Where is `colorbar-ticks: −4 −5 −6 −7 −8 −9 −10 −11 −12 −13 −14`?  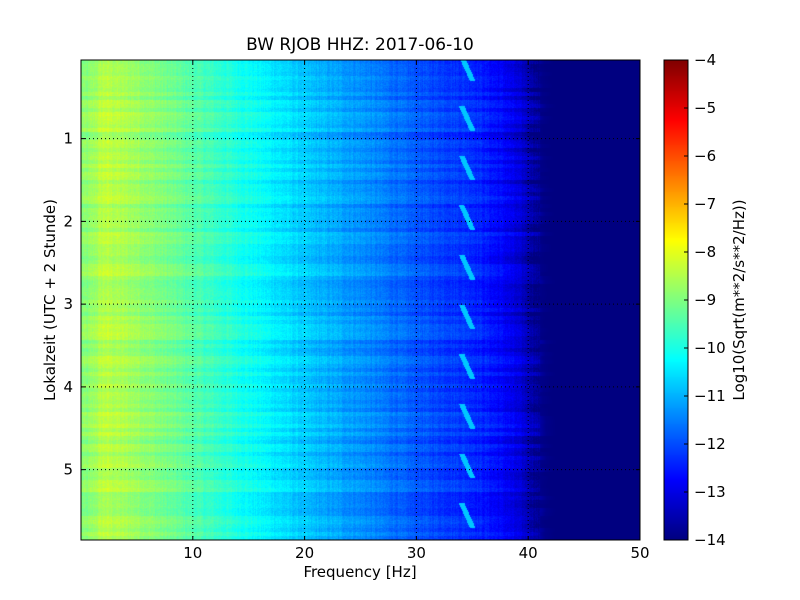 colorbar-ticks: −4 −5 −6 −7 −8 −9 −10 −11 −12 −13 −14 is located at coordinates (705, 300).